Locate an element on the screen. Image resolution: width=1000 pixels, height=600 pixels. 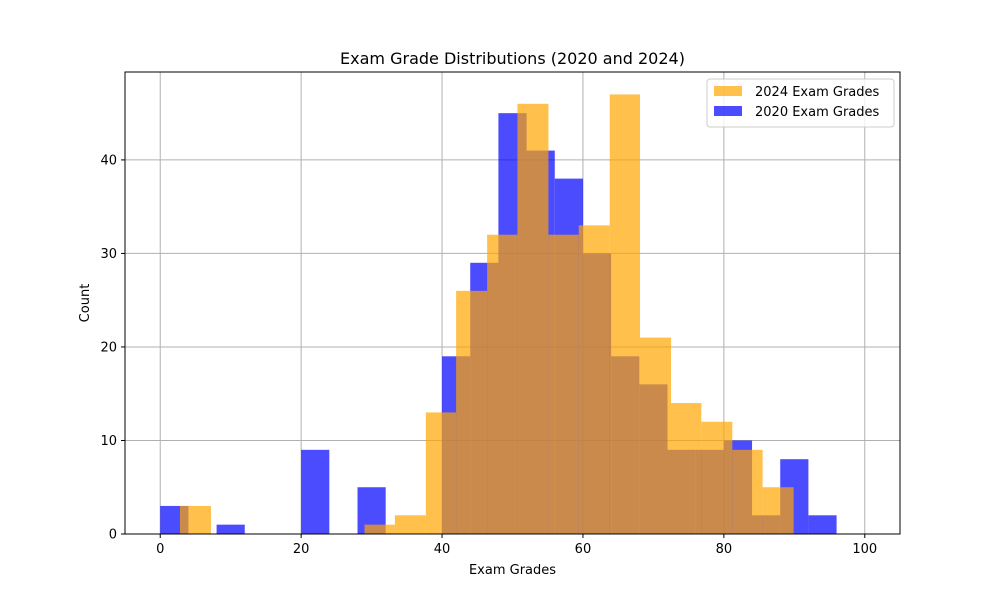
x-tick-label: 0 is located at coordinates (160, 549).